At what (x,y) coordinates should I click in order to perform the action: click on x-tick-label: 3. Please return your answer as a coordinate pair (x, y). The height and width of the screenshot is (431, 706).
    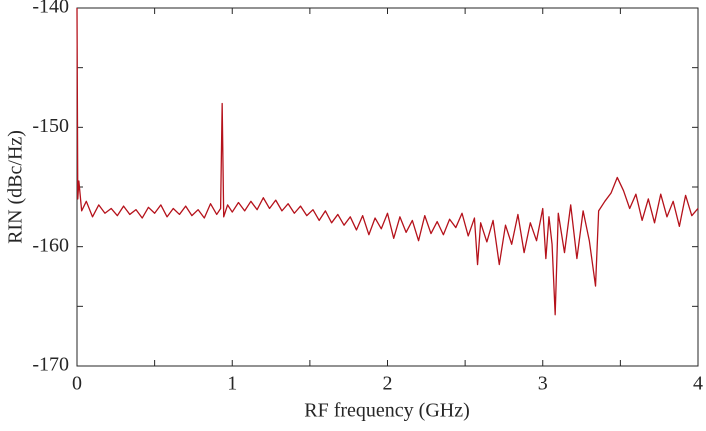
    Looking at the image, I should click on (543, 384).